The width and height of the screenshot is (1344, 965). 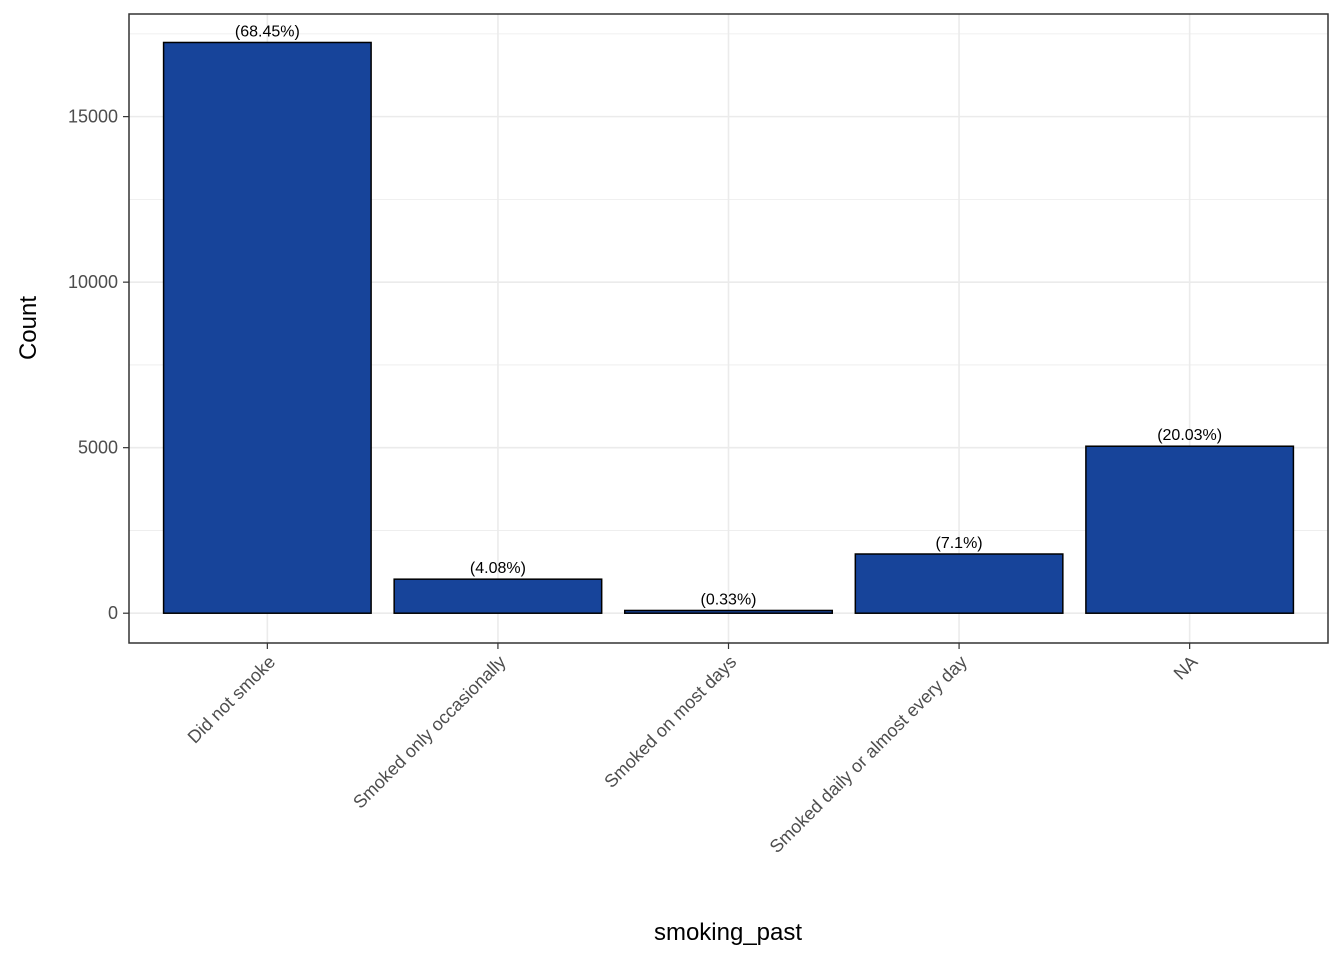 I want to click on x-tick-label: Smoked only occasionally, so click(x=429, y=732).